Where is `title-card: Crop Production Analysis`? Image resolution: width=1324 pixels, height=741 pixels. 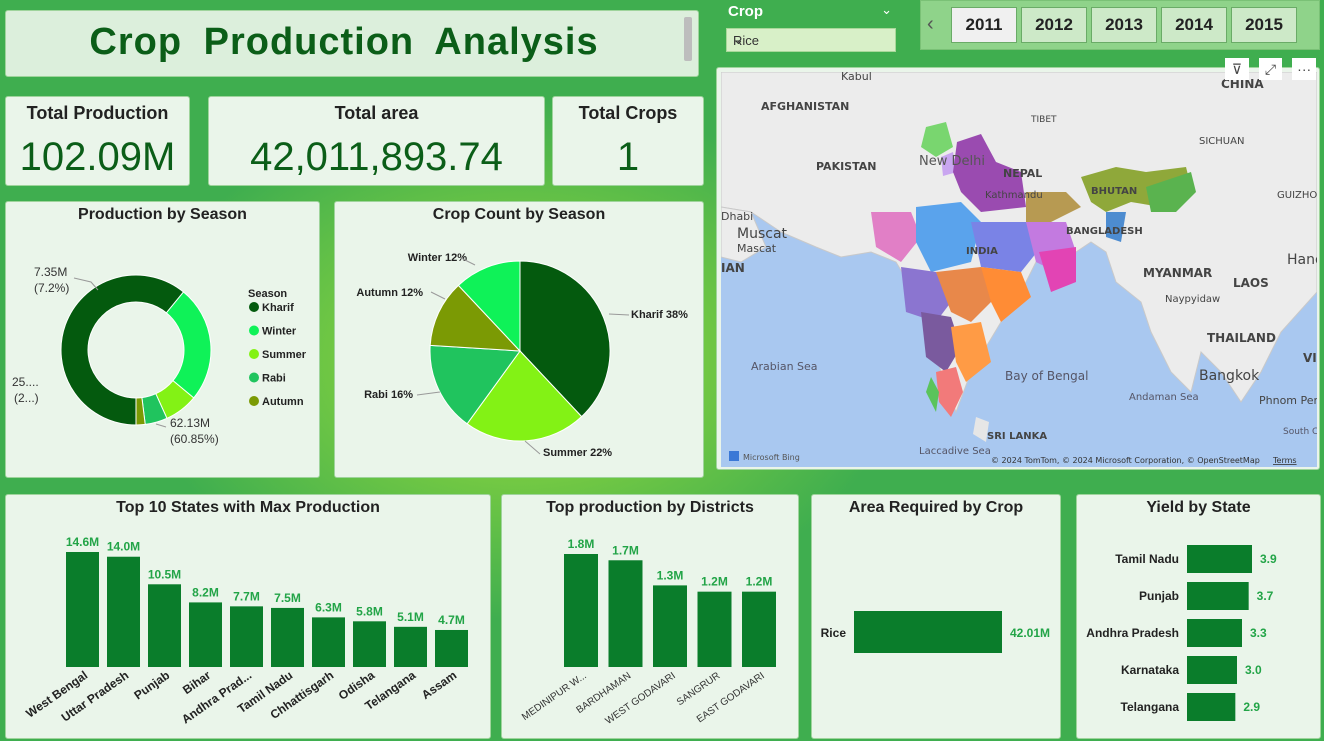
title-card: Crop Production Analysis is located at coordinates (352, 43).